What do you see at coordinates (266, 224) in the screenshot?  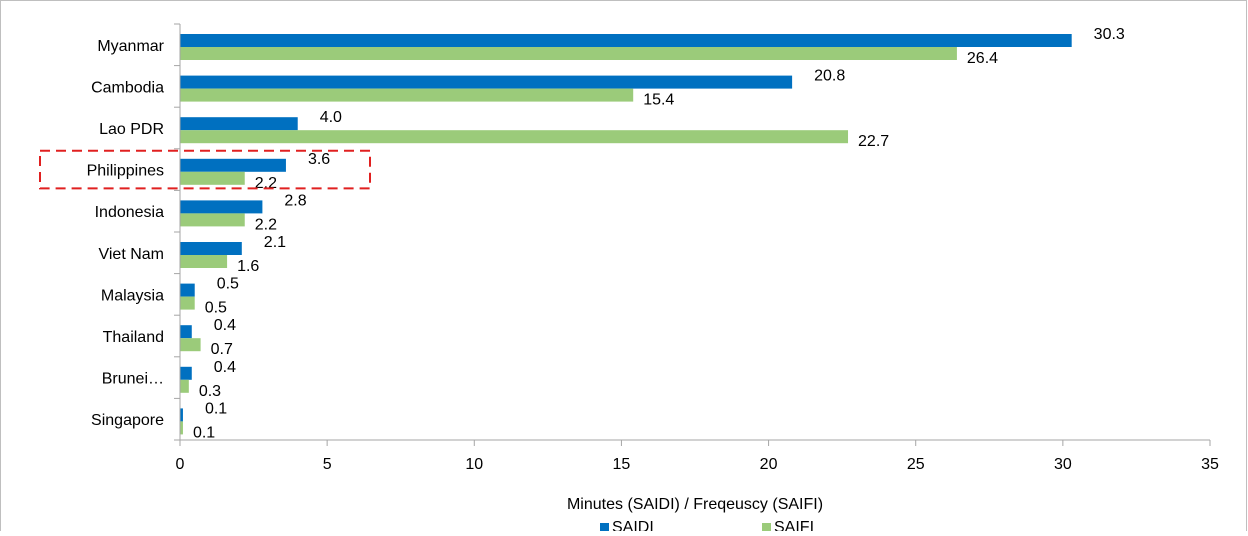 I see `data-label-saifi: 2.2` at bounding box center [266, 224].